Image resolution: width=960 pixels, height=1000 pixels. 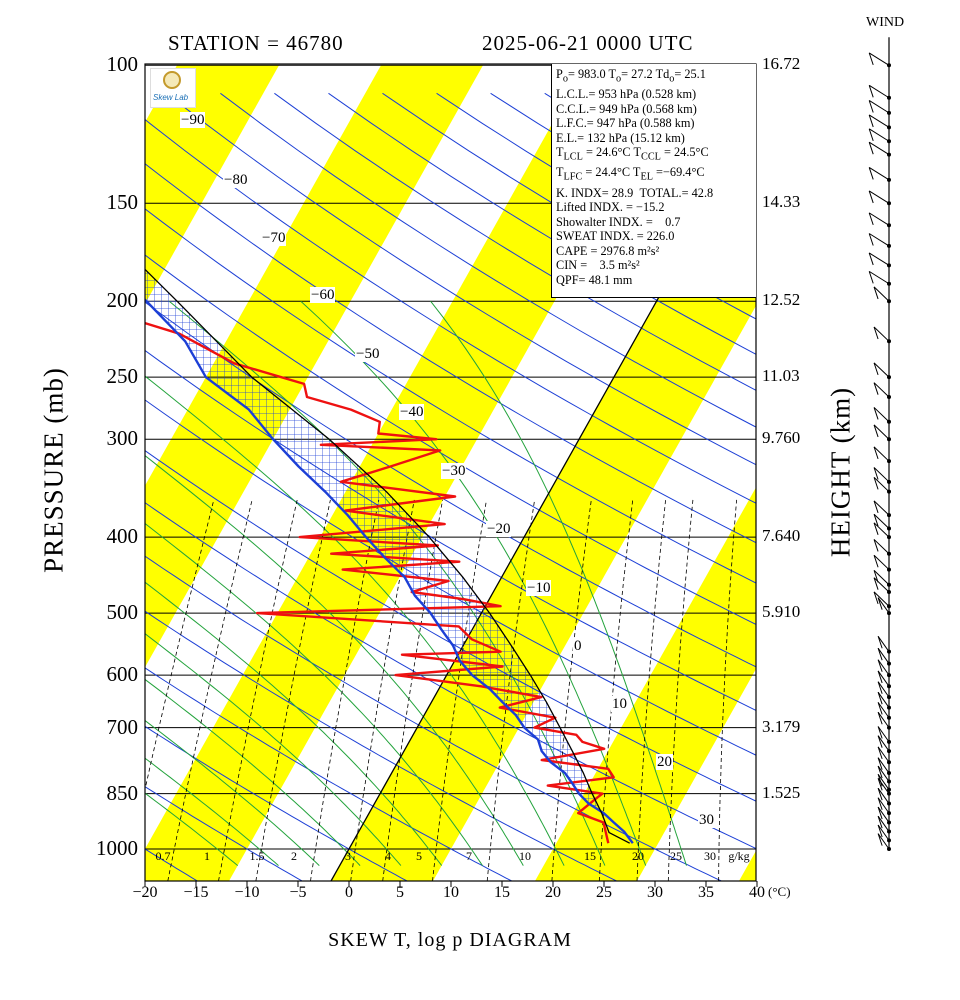 What do you see at coordinates (502, 892) in the screenshot?
I see `x-tick-label: 15` at bounding box center [502, 892].